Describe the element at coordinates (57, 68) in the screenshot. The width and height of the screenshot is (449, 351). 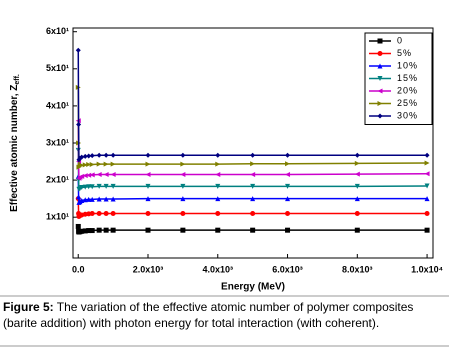
I see `y-tick-label: 5x10¹` at that location.